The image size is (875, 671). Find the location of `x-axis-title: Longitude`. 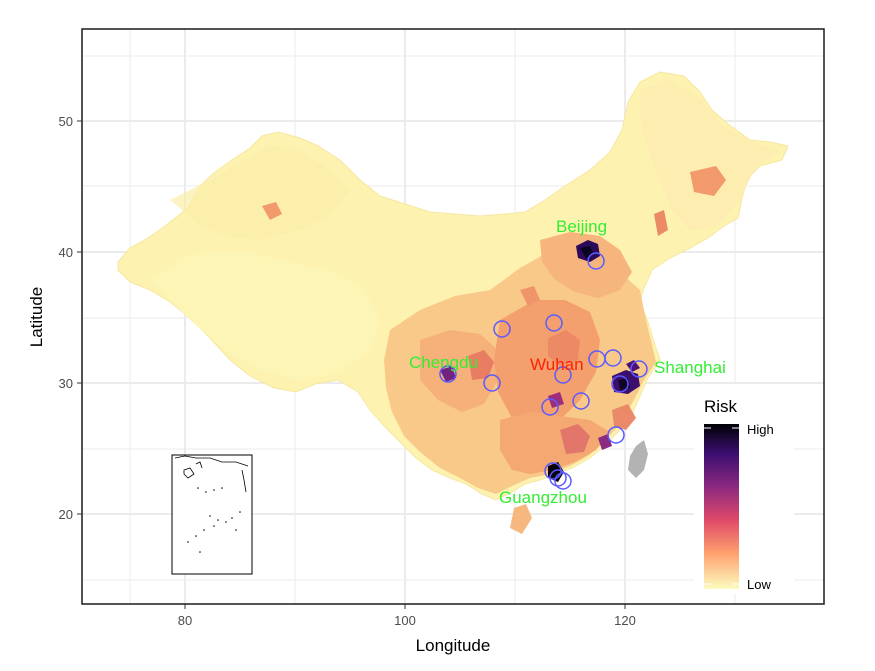

x-axis-title: Longitude is located at coordinates (453, 645).